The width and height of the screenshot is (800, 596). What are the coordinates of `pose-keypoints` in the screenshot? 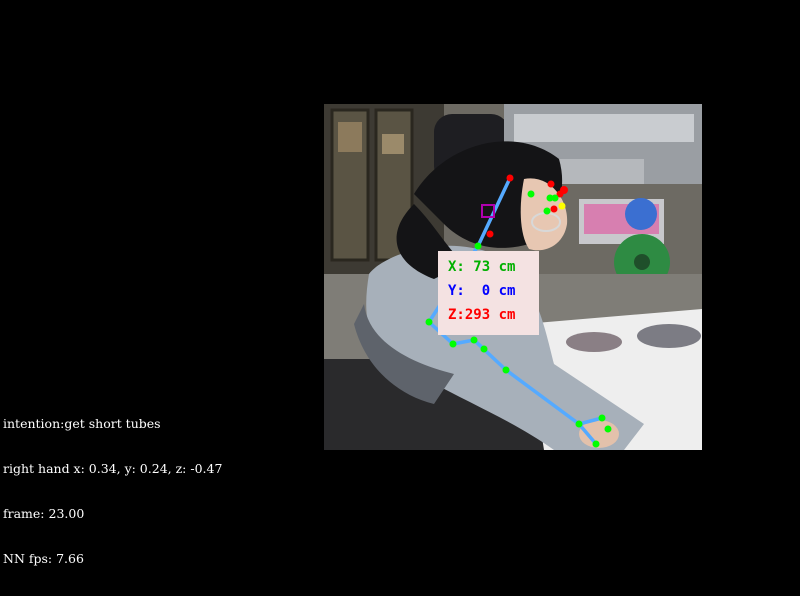 It's located at (518, 311).